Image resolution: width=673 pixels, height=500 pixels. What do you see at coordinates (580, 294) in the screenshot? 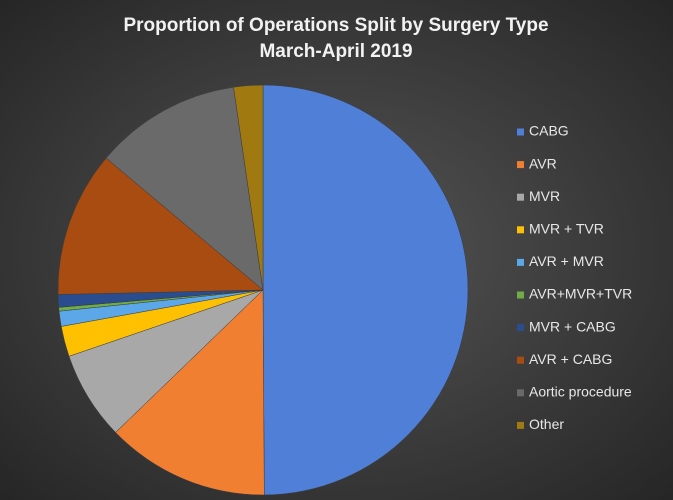
I see `legend-label: AVR+MVR+TVR` at bounding box center [580, 294].